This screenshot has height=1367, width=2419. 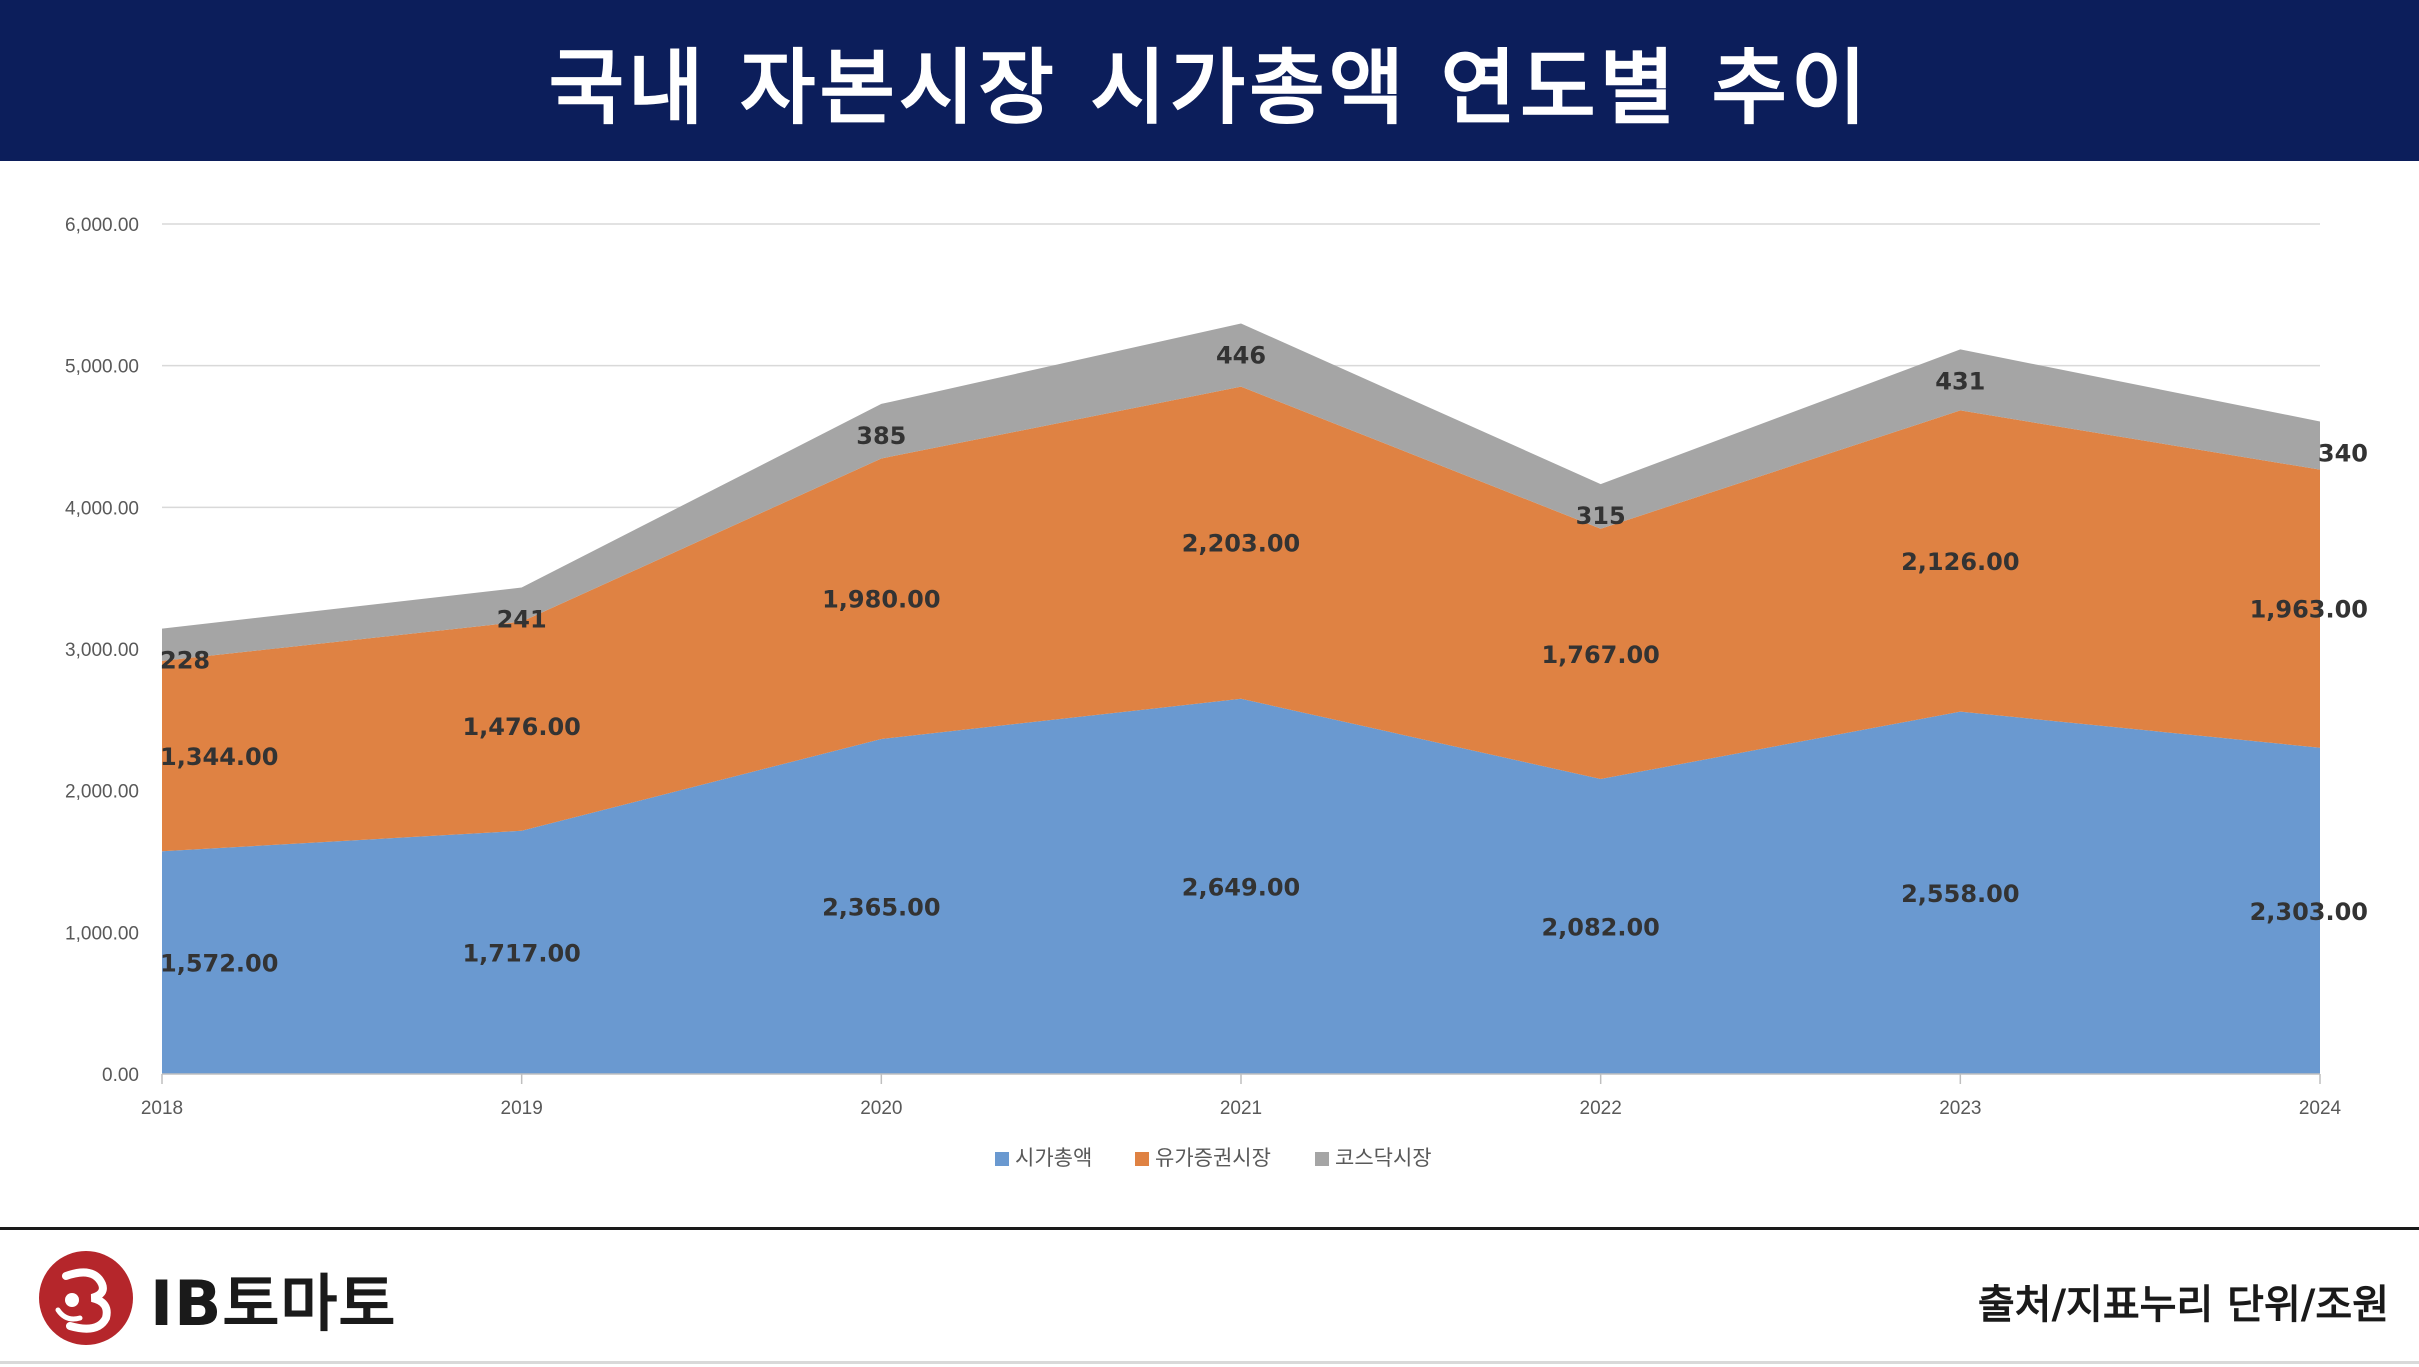 I want to click on title-bar: 국내 자본시장 시가총액 연도별 추이, so click(x=1209, y=80).